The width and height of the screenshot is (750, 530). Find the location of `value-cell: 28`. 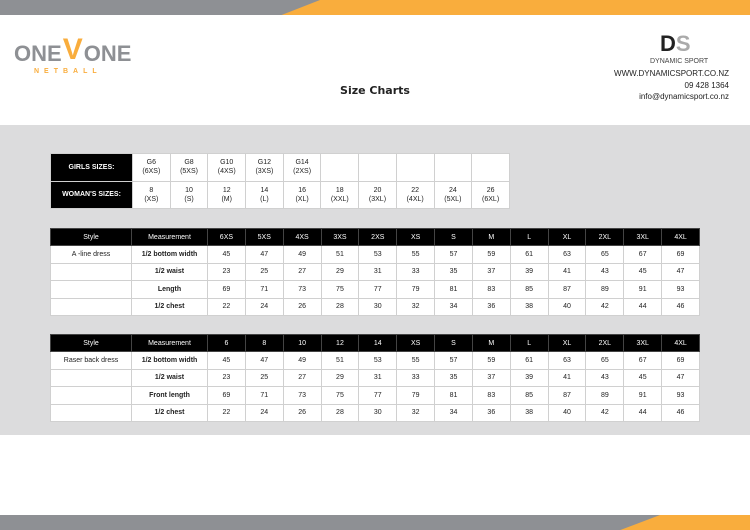

value-cell: 28 is located at coordinates (340, 412).